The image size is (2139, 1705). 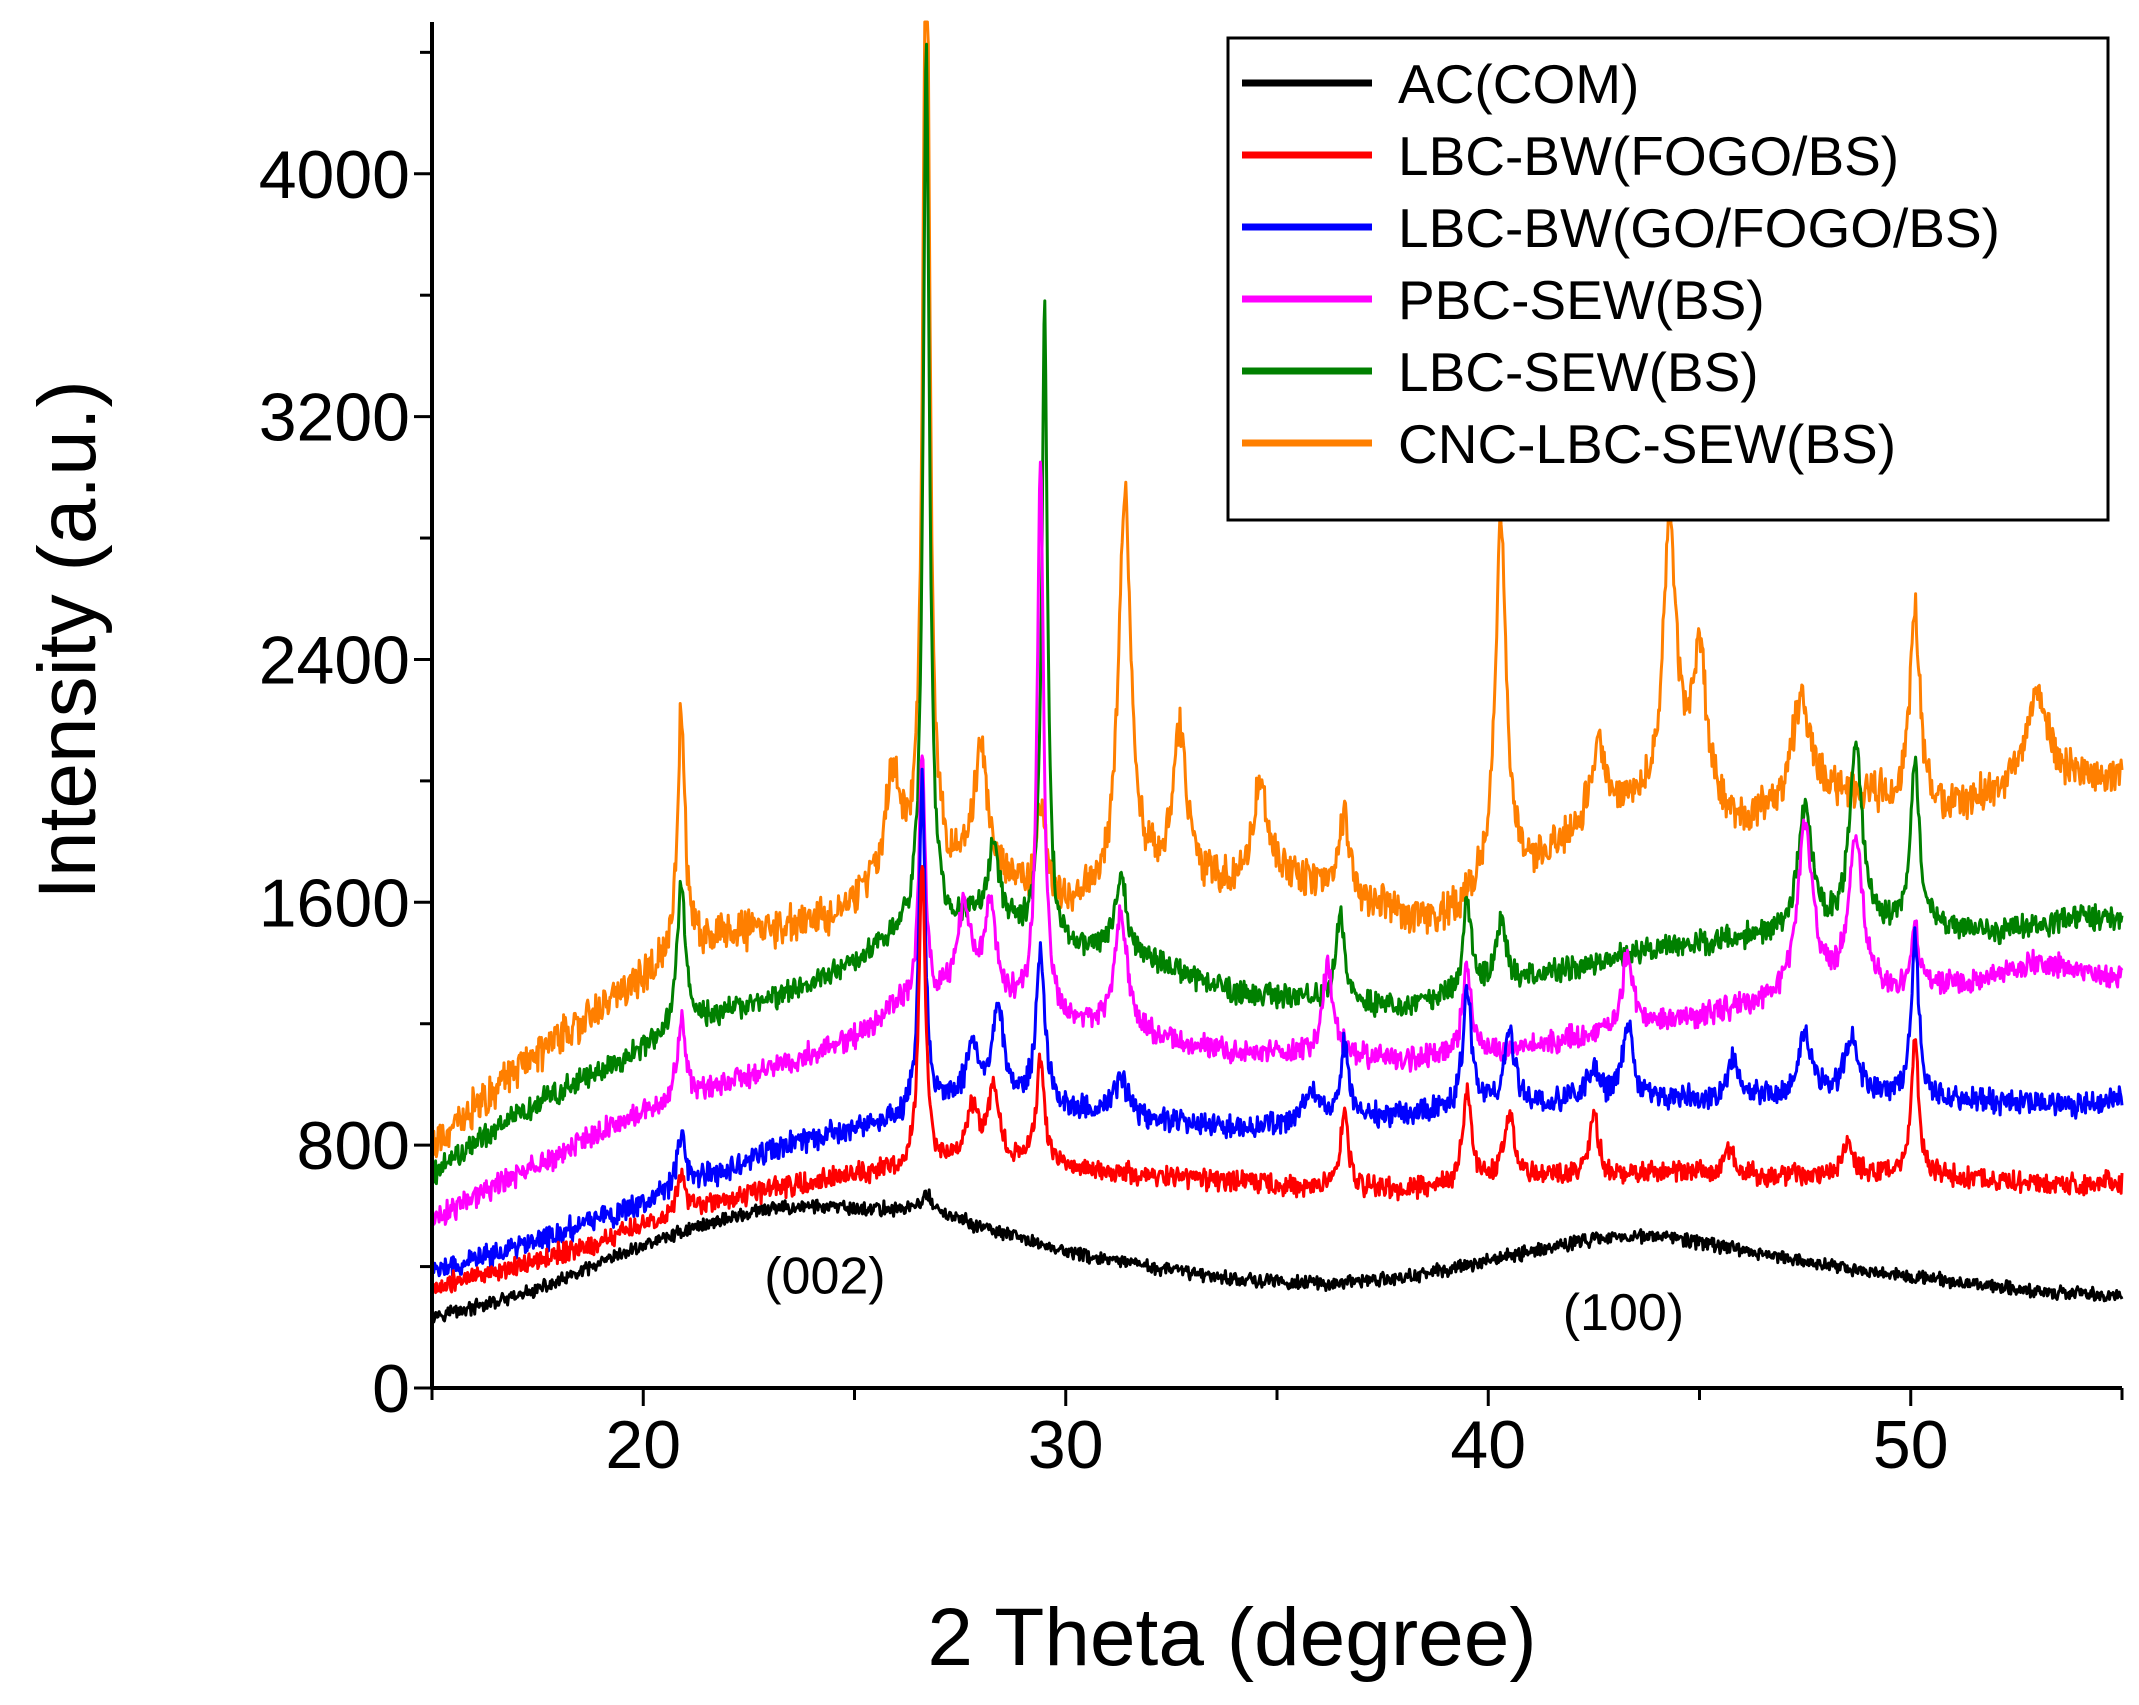 What do you see at coordinates (1488, 1445) in the screenshot?
I see `x-tick-label: 40` at bounding box center [1488, 1445].